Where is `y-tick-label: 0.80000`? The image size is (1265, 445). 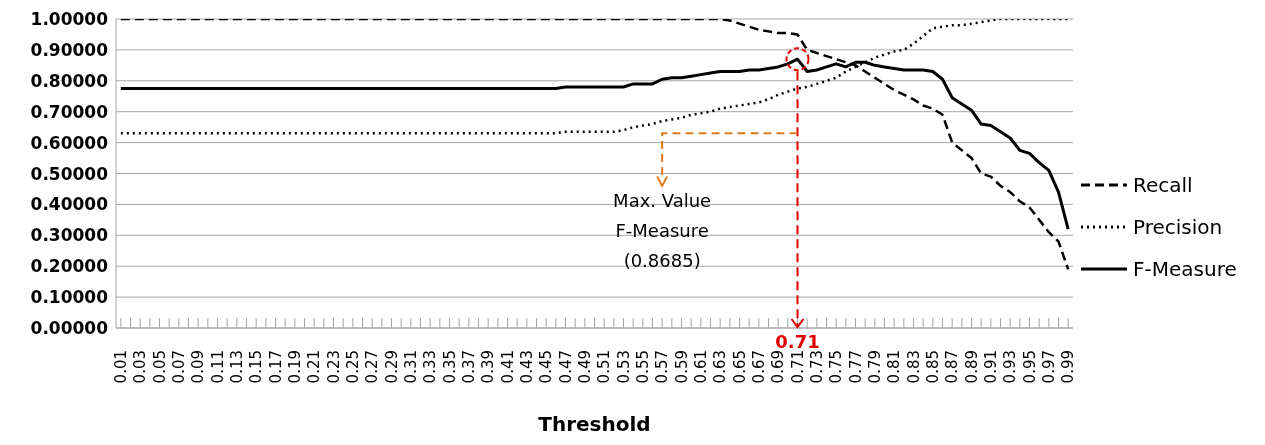
y-tick-label: 0.80000 is located at coordinates (69, 80).